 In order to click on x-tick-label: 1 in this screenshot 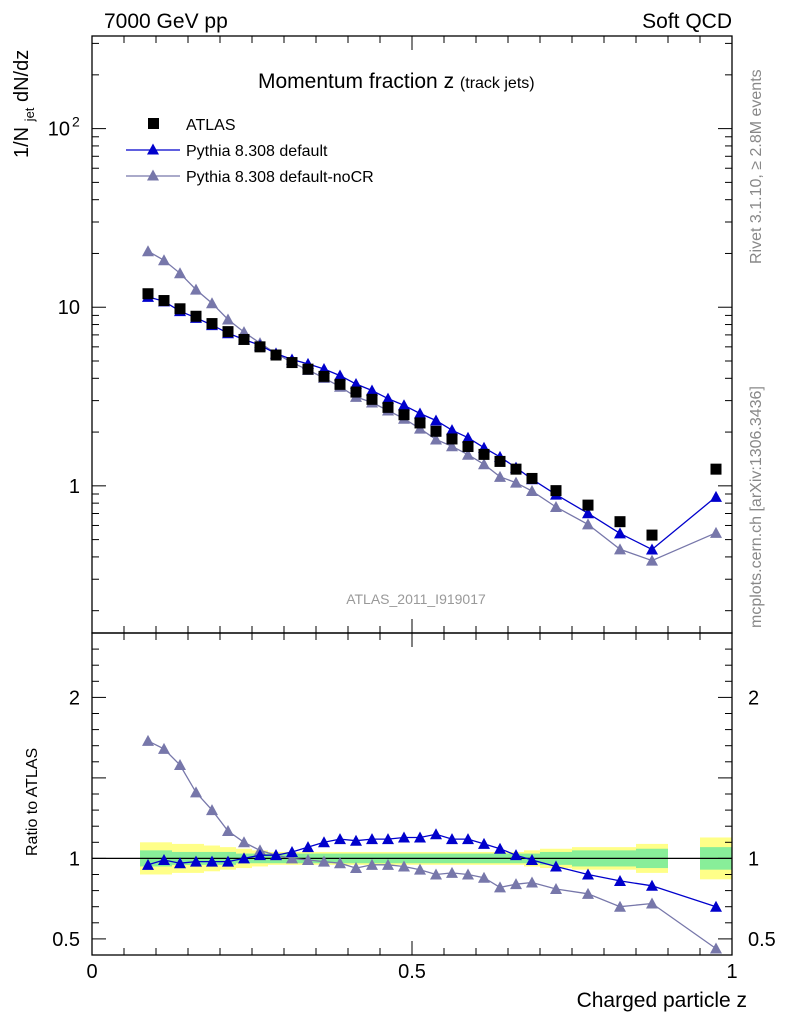, I will do `click(731, 972)`.